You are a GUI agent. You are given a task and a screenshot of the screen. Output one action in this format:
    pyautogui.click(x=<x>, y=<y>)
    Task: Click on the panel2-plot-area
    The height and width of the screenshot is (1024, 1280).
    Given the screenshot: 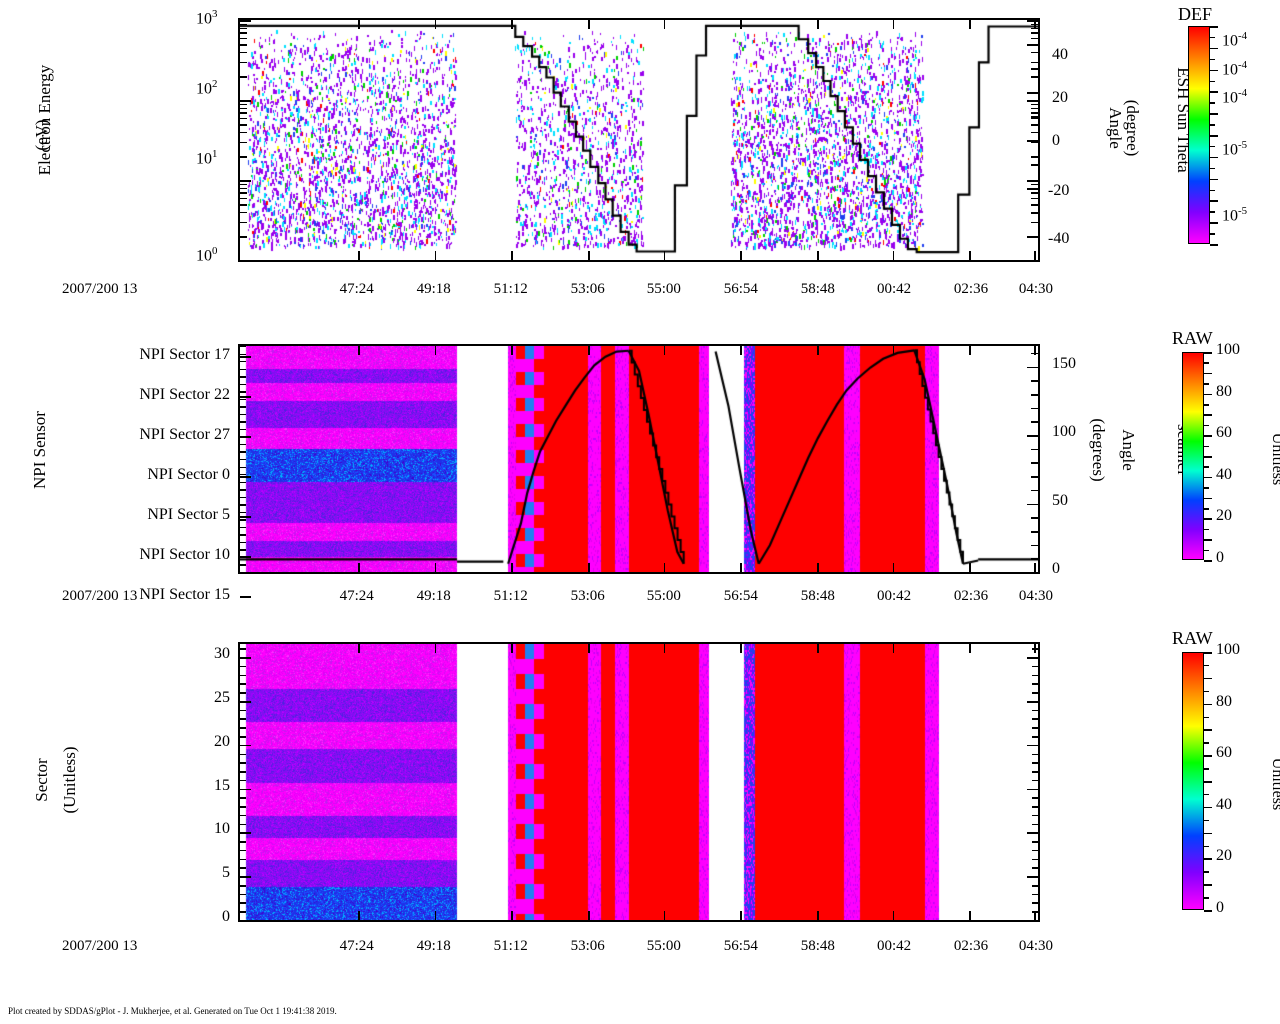 What is the action you would take?
    pyautogui.click(x=639, y=459)
    